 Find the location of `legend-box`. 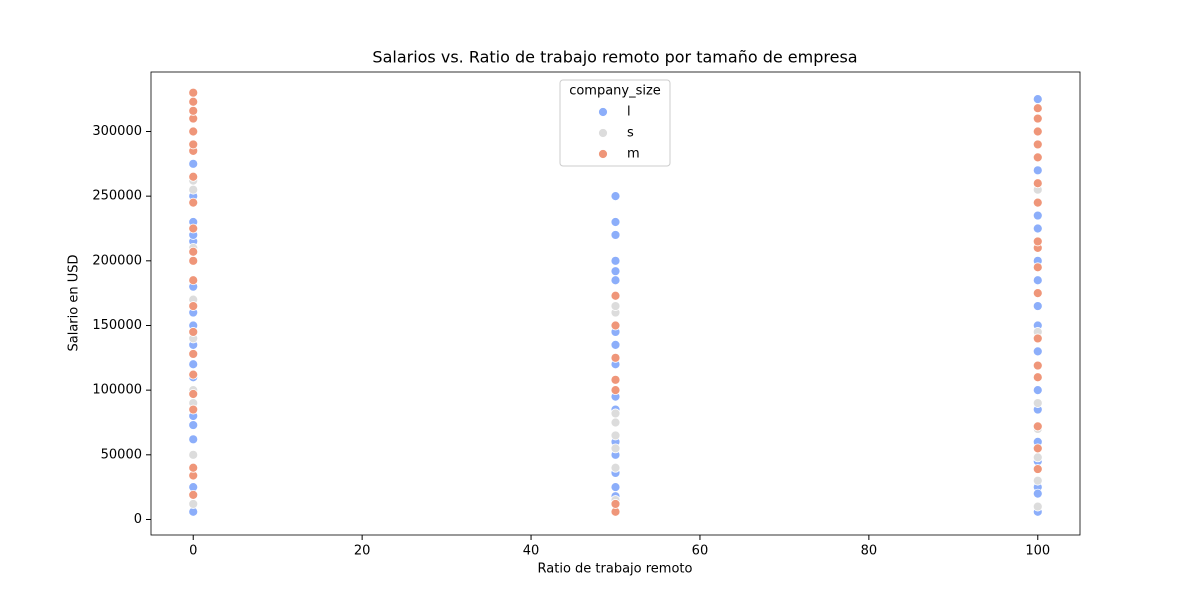

legend-box is located at coordinates (615, 123).